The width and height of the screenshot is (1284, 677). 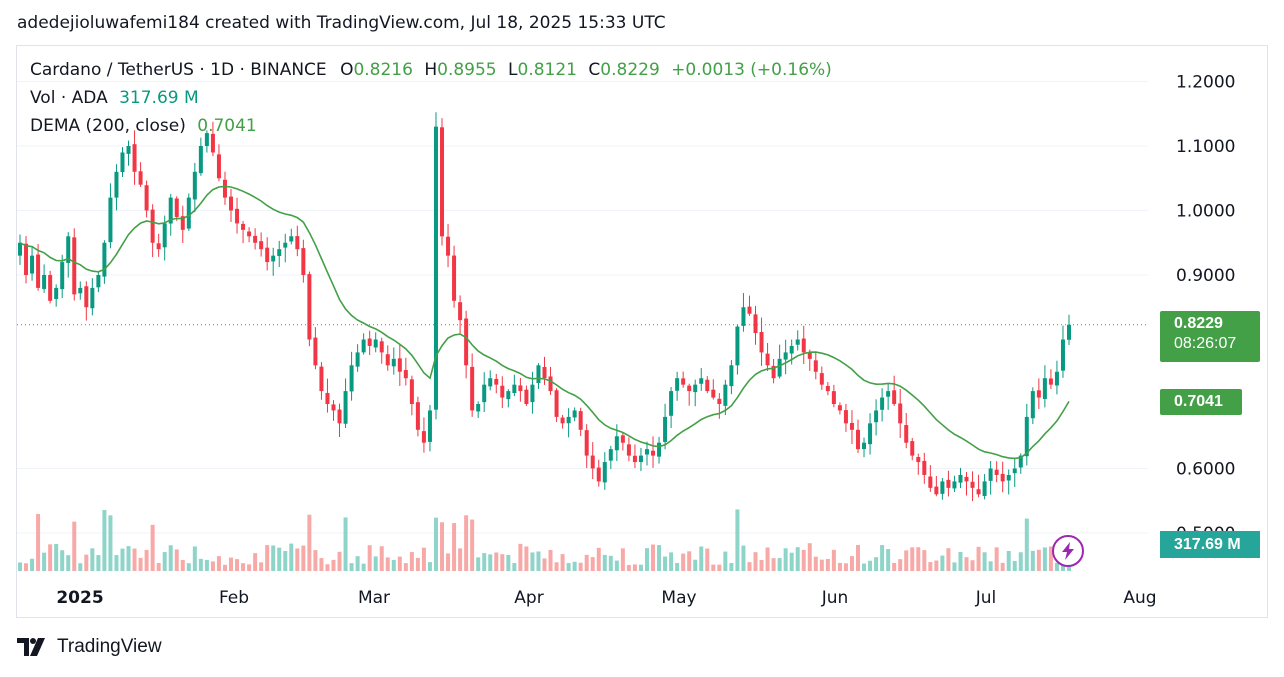 What do you see at coordinates (33, 647) in the screenshot?
I see `tradingview-logo-icon` at bounding box center [33, 647].